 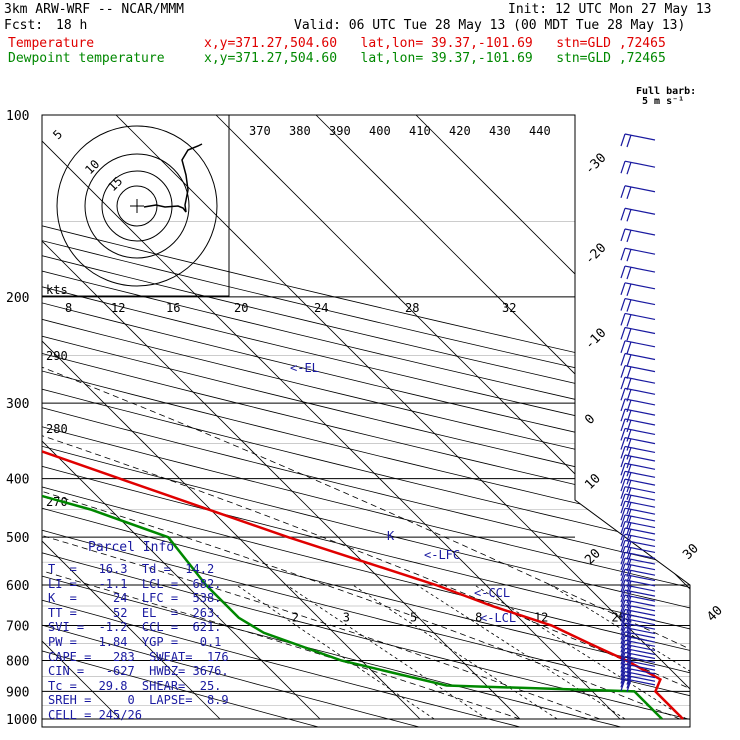 What do you see at coordinates (131, 547) in the screenshot?
I see `parcel-info-title: Parcel Info` at bounding box center [131, 547].